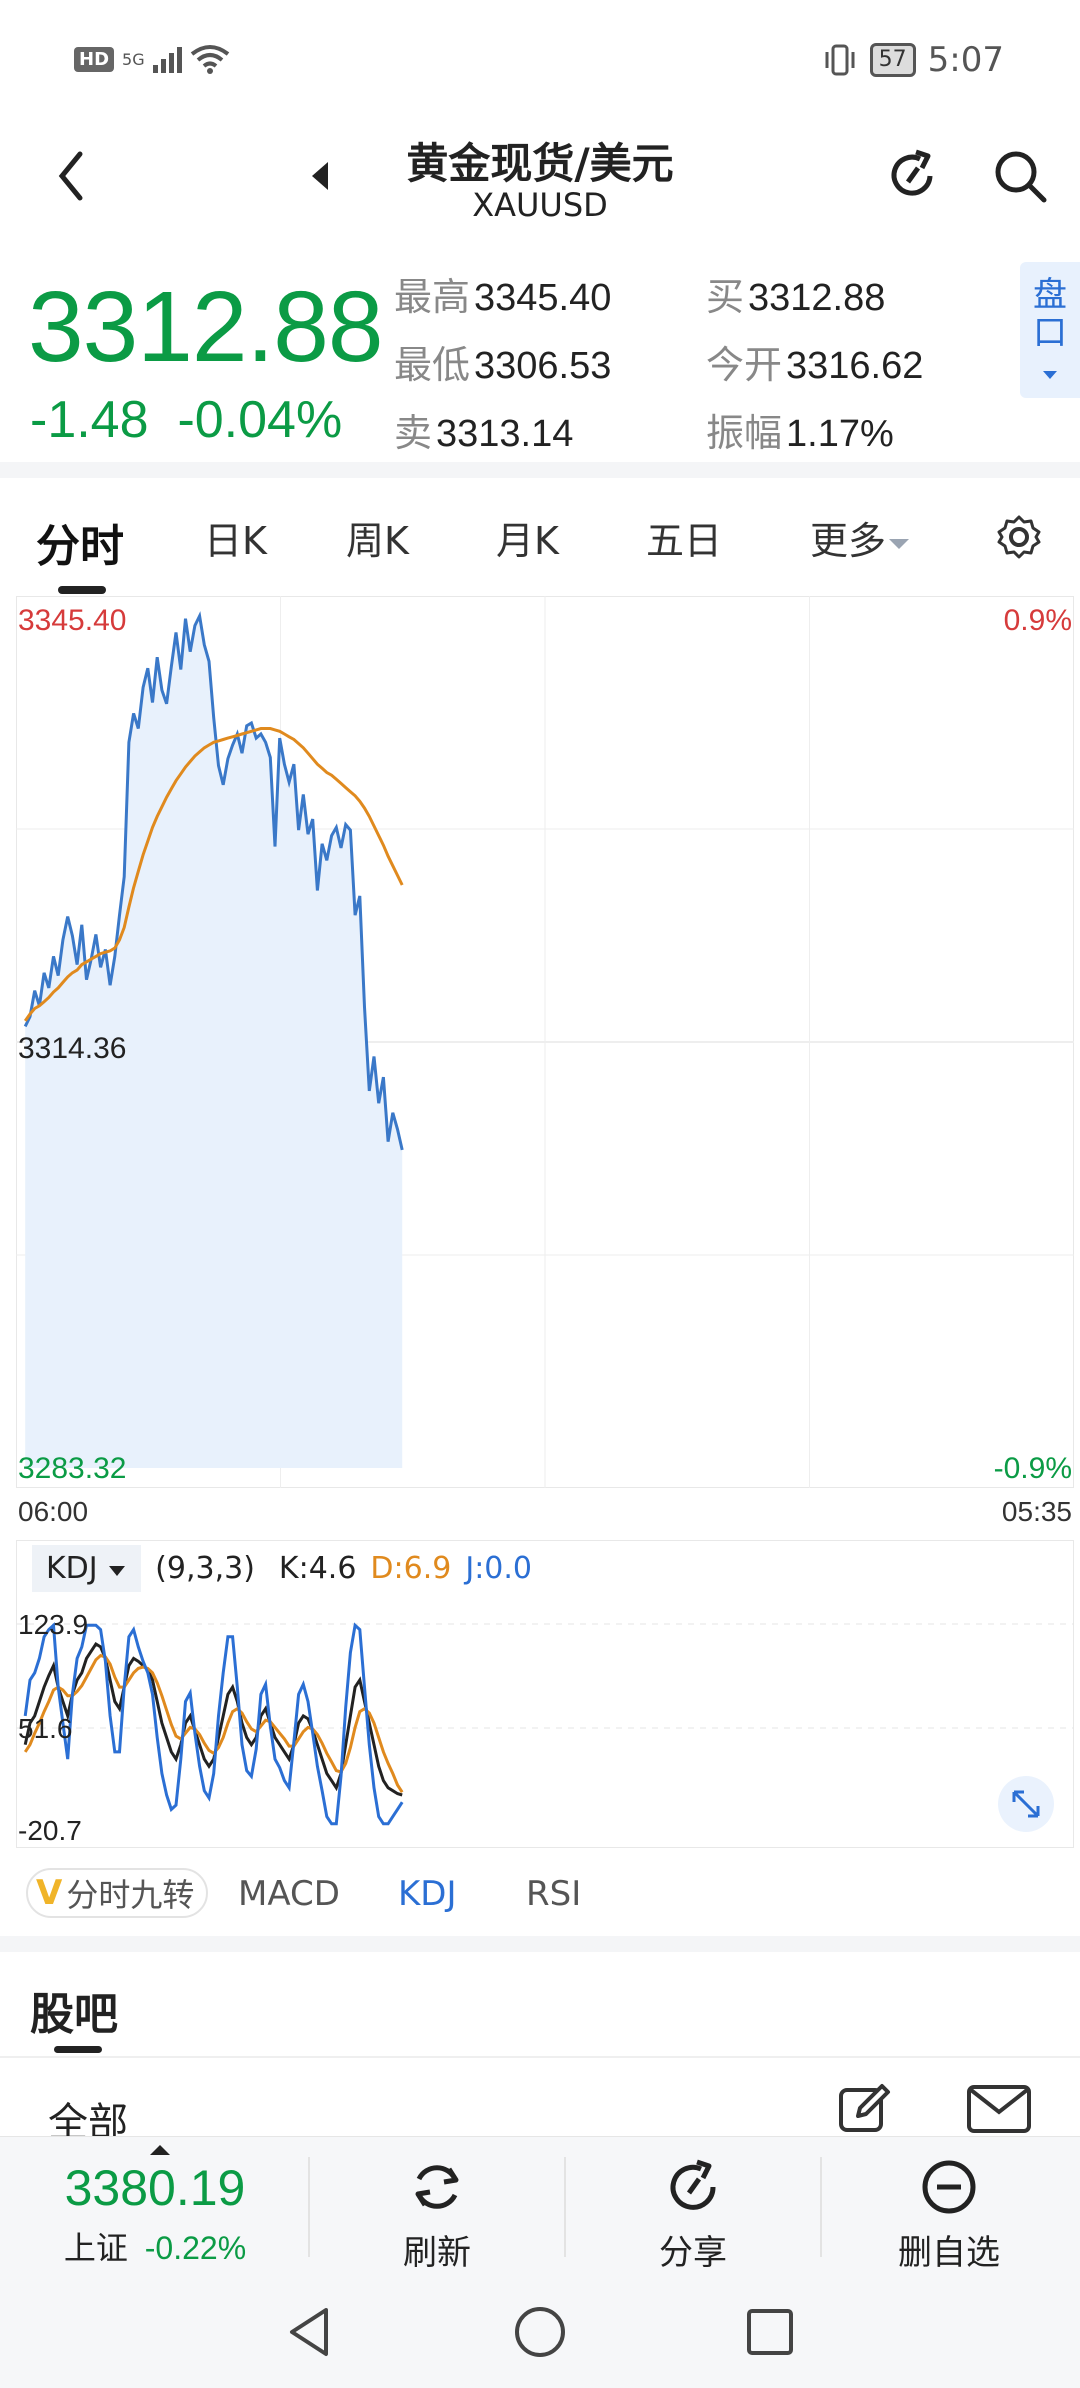 This screenshot has width=1080, height=2388. I want to click on vibrate-icon, so click(840, 60).